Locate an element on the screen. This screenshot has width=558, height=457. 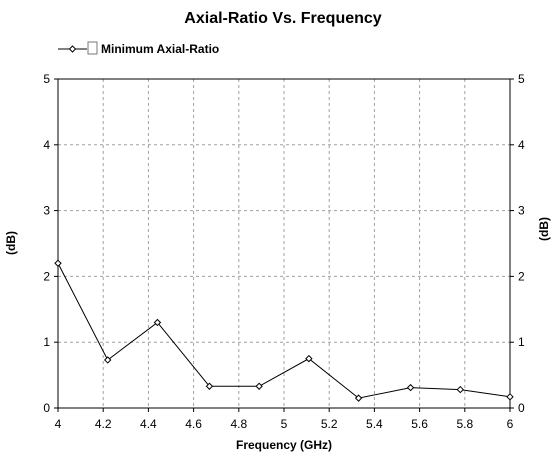
x-axis: 4 4.2 4.4 4.6 4.8 5 5.2 5.4 5.6 5.8 6 is located at coordinates (284, 419).